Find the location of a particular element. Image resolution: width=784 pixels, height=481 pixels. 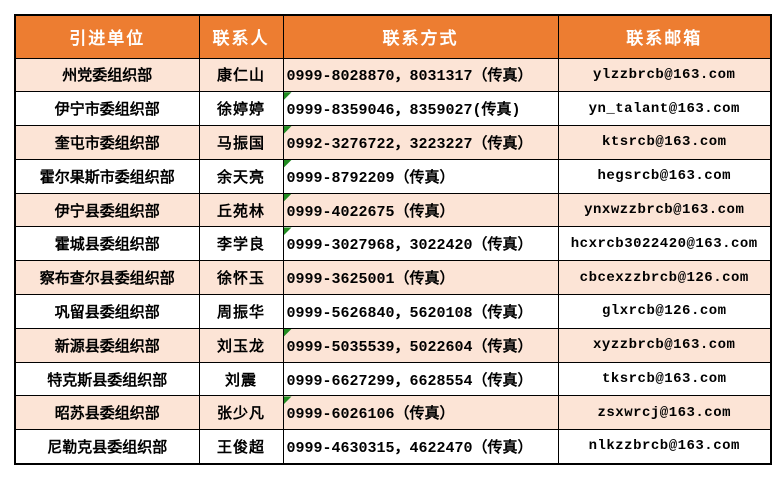

header-phone: 联系方式 is located at coordinates (420, 36).